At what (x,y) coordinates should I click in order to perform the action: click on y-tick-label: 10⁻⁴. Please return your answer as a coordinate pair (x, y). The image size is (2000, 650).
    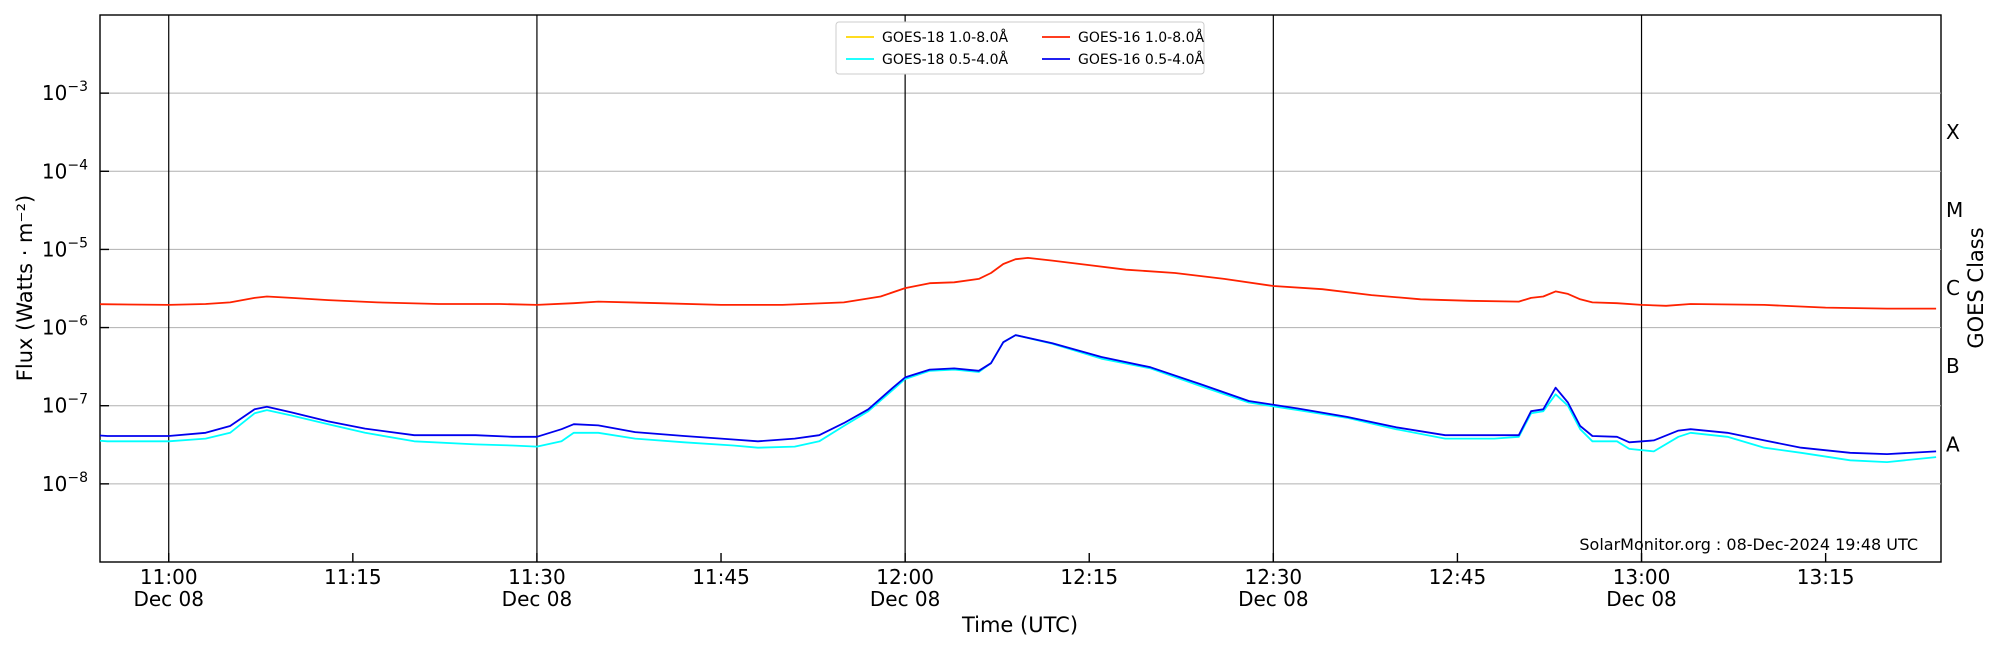
    Looking at the image, I should click on (65, 170).